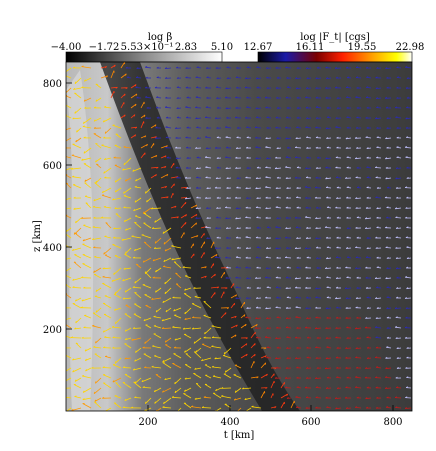  What do you see at coordinates (52, 166) in the screenshot?
I see `y-tick-label: 600` at bounding box center [52, 166].